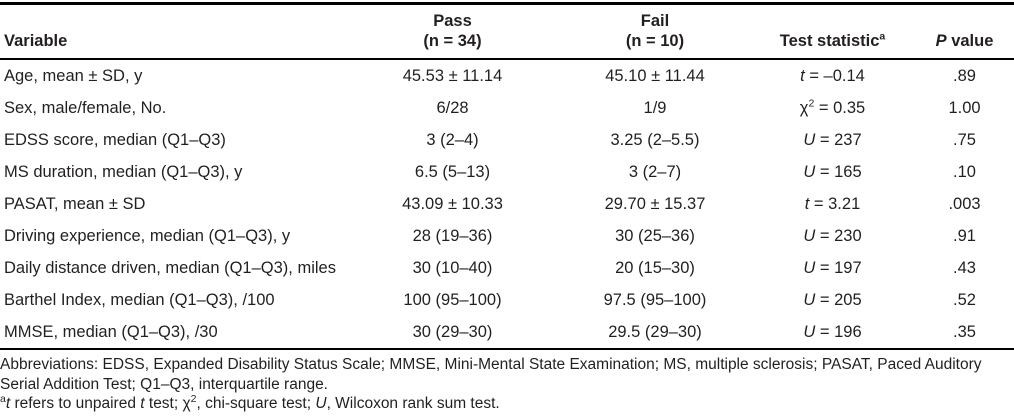 This screenshot has width=1014, height=418. I want to click on statistic-value: = 0.35, so click(840, 108).